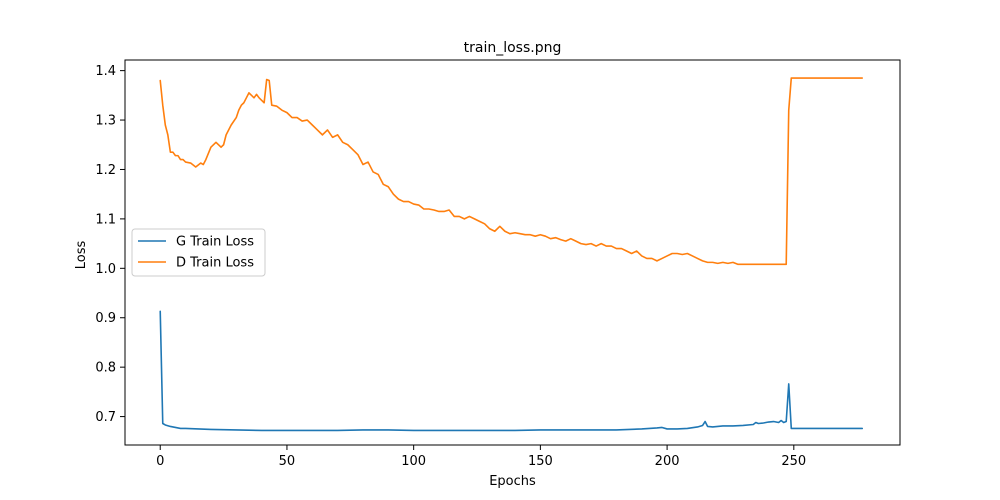 The height and width of the screenshot is (500, 1000). What do you see at coordinates (105, 219) in the screenshot?
I see `y-tick-label: 1.1` at bounding box center [105, 219].